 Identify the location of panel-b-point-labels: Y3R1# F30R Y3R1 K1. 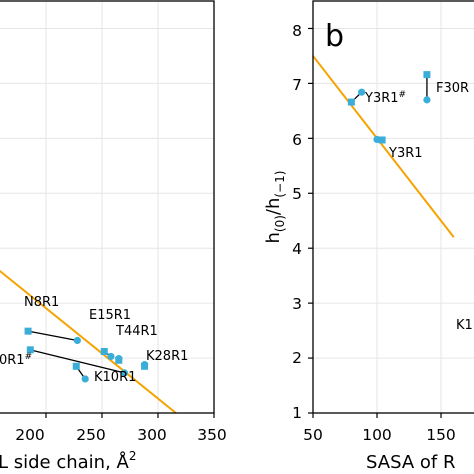
(418, 207).